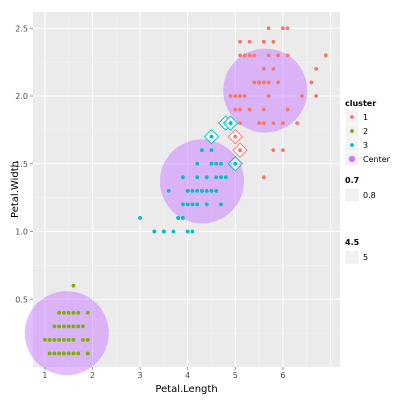  I want to click on y-tick-label: 2.0, so click(21, 96).